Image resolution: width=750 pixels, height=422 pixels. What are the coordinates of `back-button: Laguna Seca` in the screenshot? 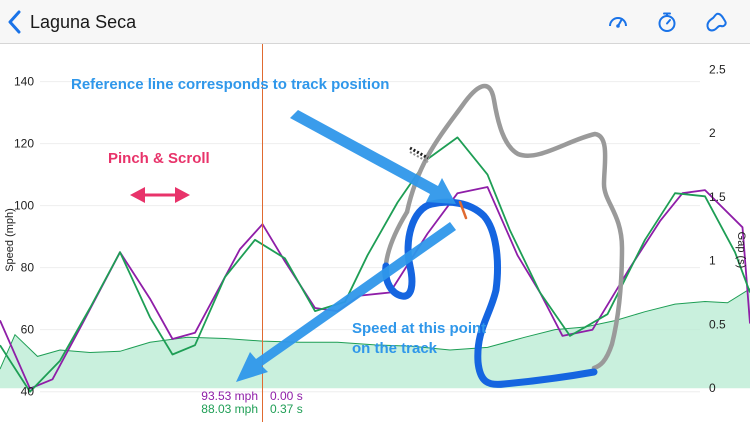 It's located at (72, 22).